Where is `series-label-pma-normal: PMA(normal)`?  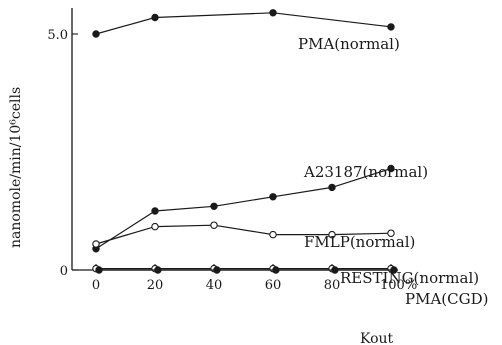 series-label-pma-normal: PMA(normal) is located at coordinates (349, 44).